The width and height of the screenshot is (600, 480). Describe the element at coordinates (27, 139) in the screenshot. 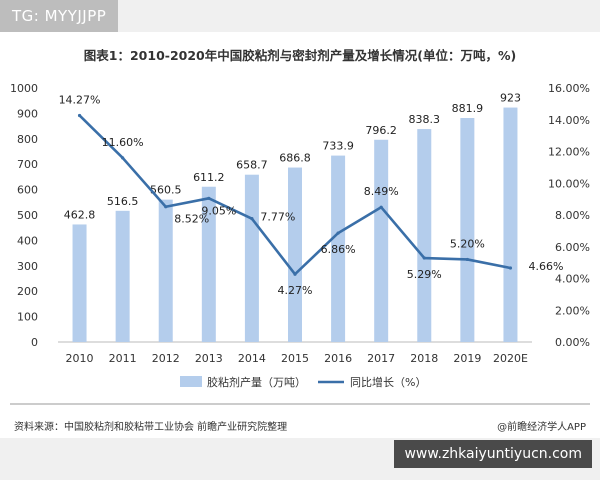

I see `y-left-tick-label: 800` at that location.